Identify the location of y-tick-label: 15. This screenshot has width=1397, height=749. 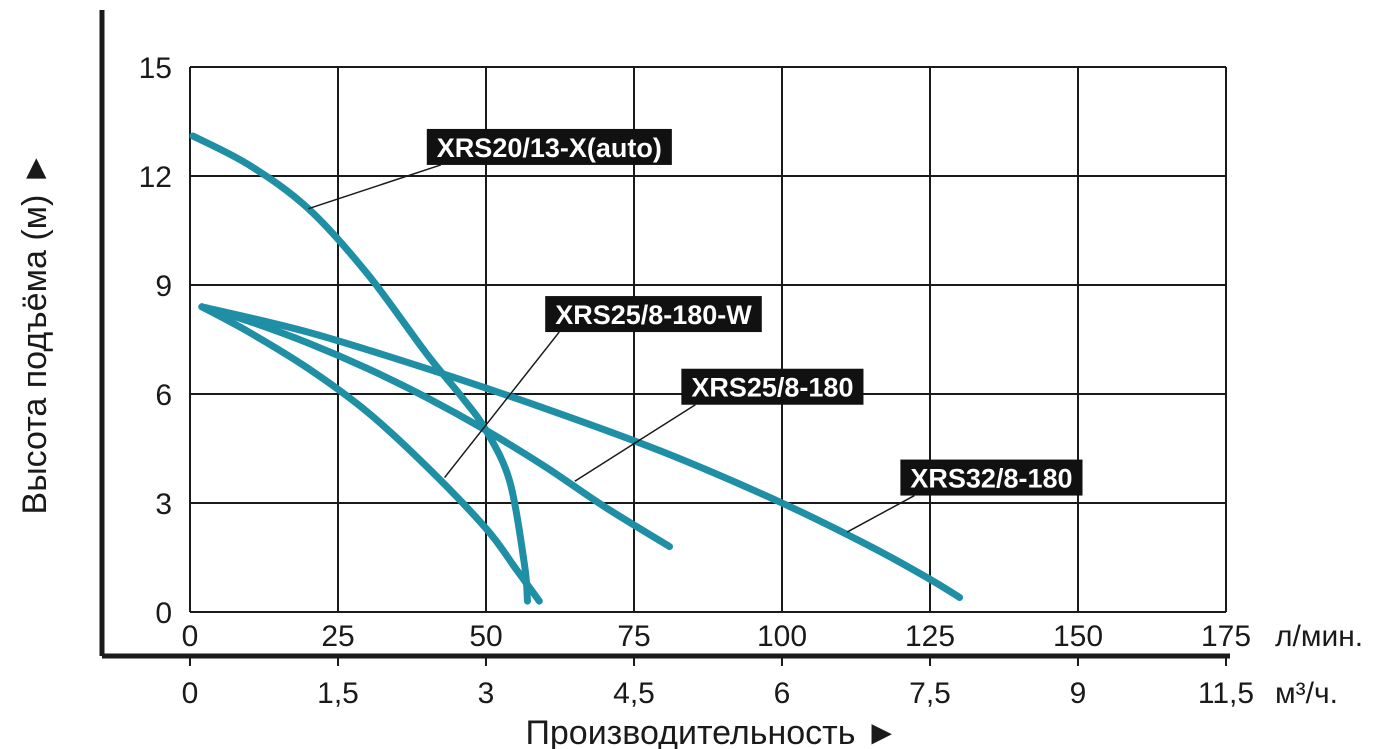
(155, 68).